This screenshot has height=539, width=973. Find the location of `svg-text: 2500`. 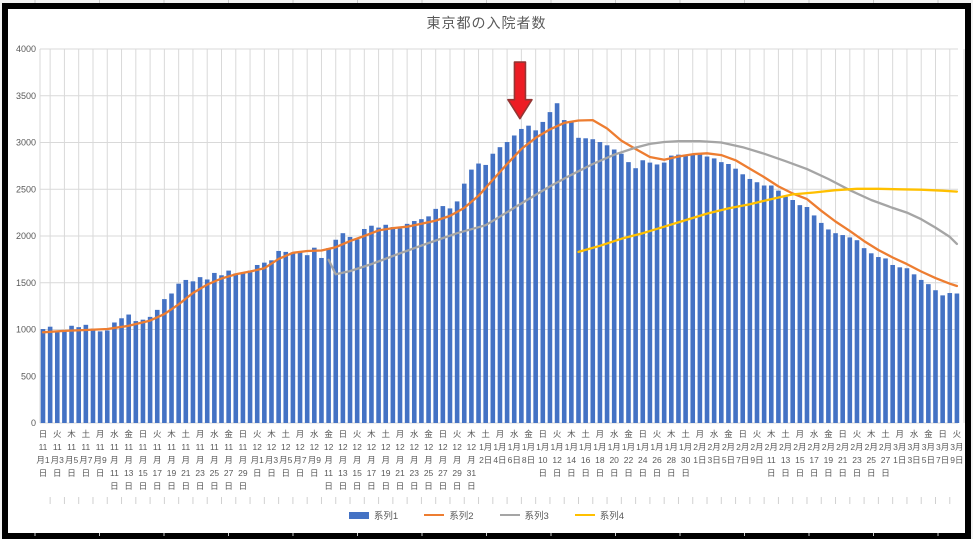

svg-text: 2500 is located at coordinates (26, 189).